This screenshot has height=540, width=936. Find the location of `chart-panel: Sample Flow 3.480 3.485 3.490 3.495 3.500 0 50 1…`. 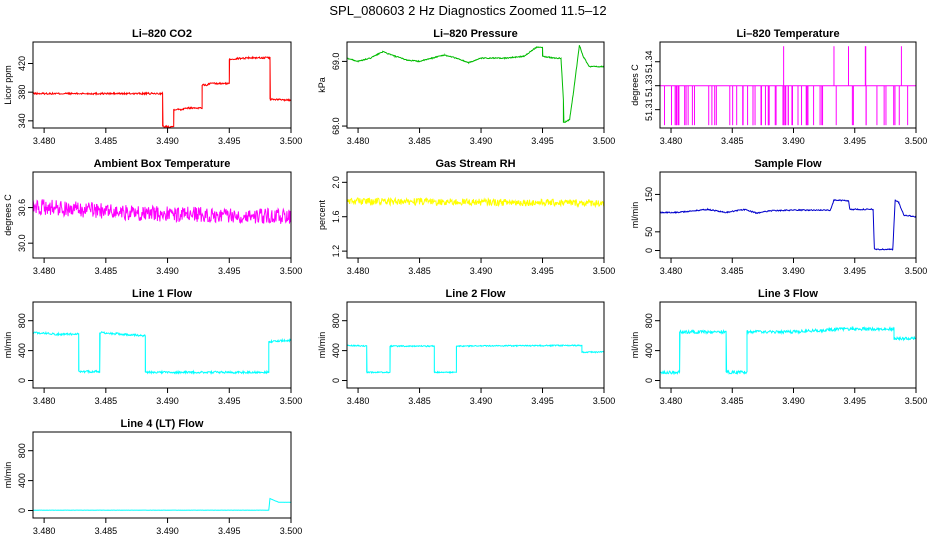

chart-panel: Sample Flow 3.480 3.485 3.490 3.495 3.500 0 50 1… is located at coordinates (778, 217).